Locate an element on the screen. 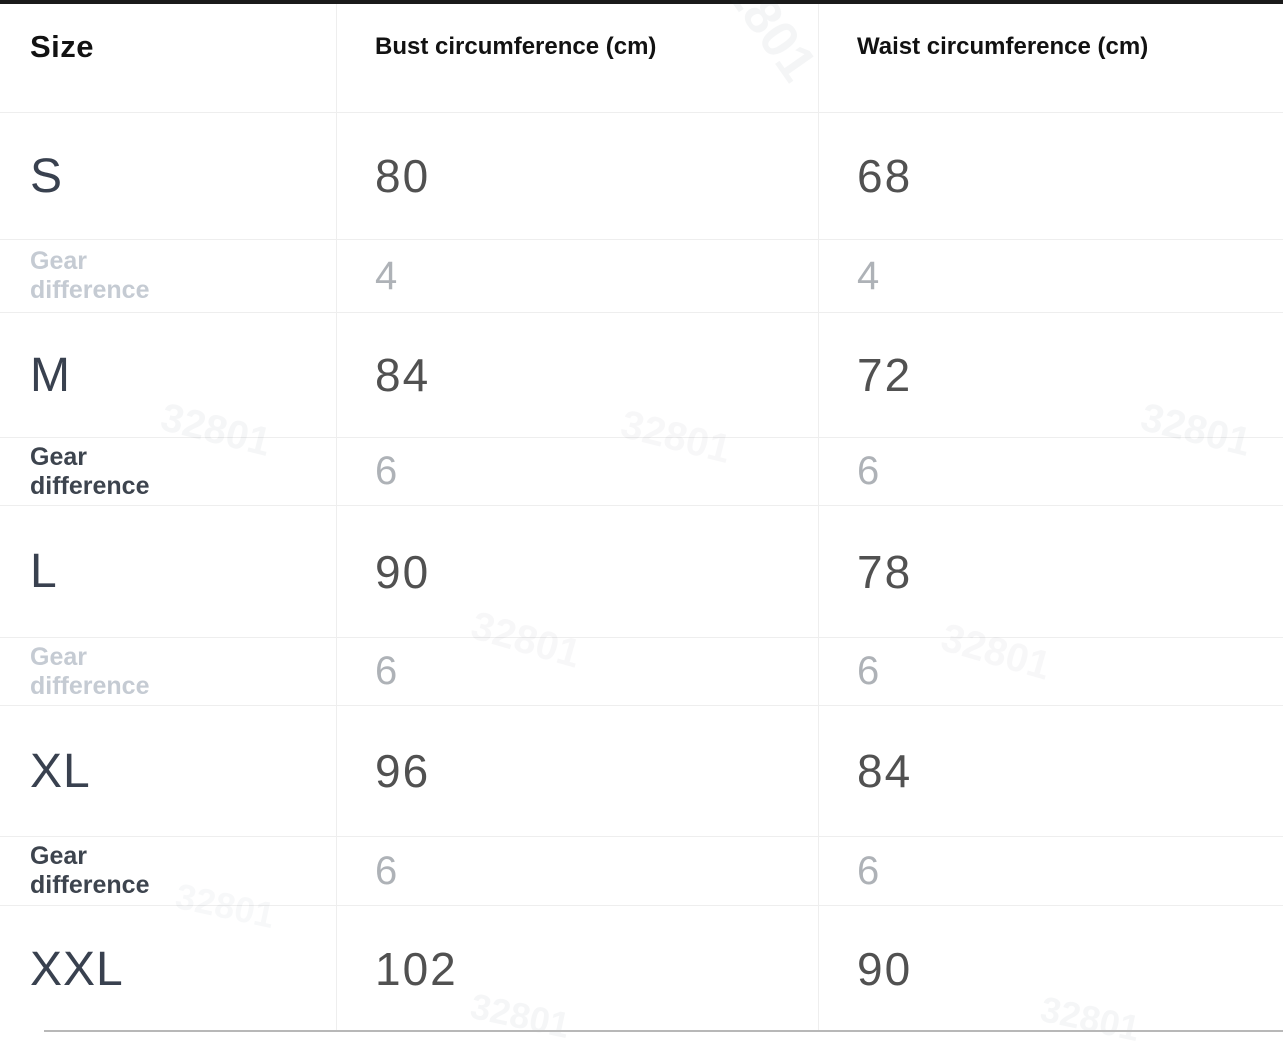 This screenshot has height=1050, width=1283. bust-value: 84 is located at coordinates (403, 375).